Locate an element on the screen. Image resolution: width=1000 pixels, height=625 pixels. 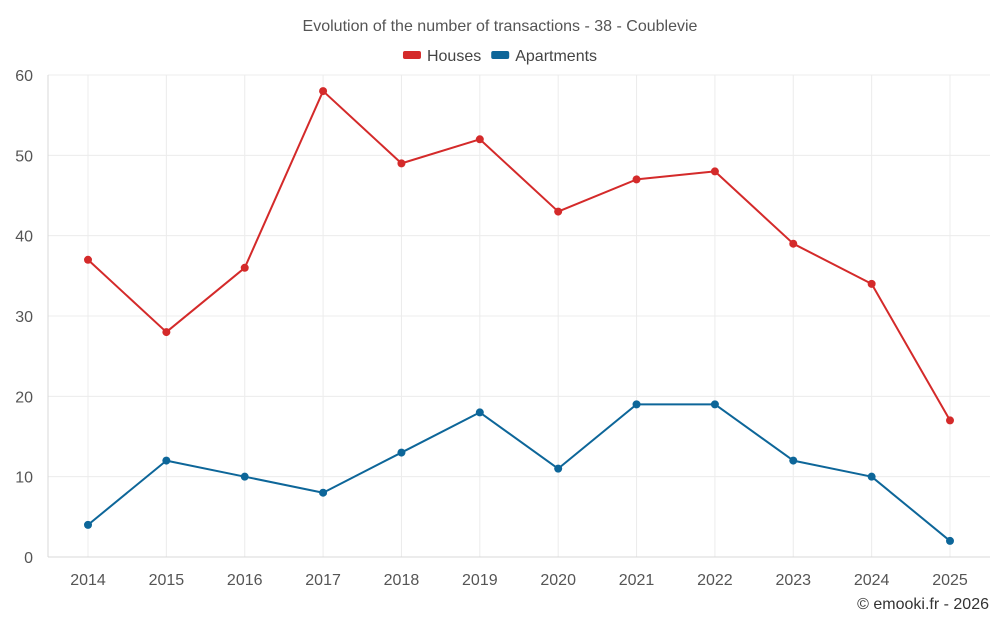
x-tick-label: 2020 is located at coordinates (558, 580).